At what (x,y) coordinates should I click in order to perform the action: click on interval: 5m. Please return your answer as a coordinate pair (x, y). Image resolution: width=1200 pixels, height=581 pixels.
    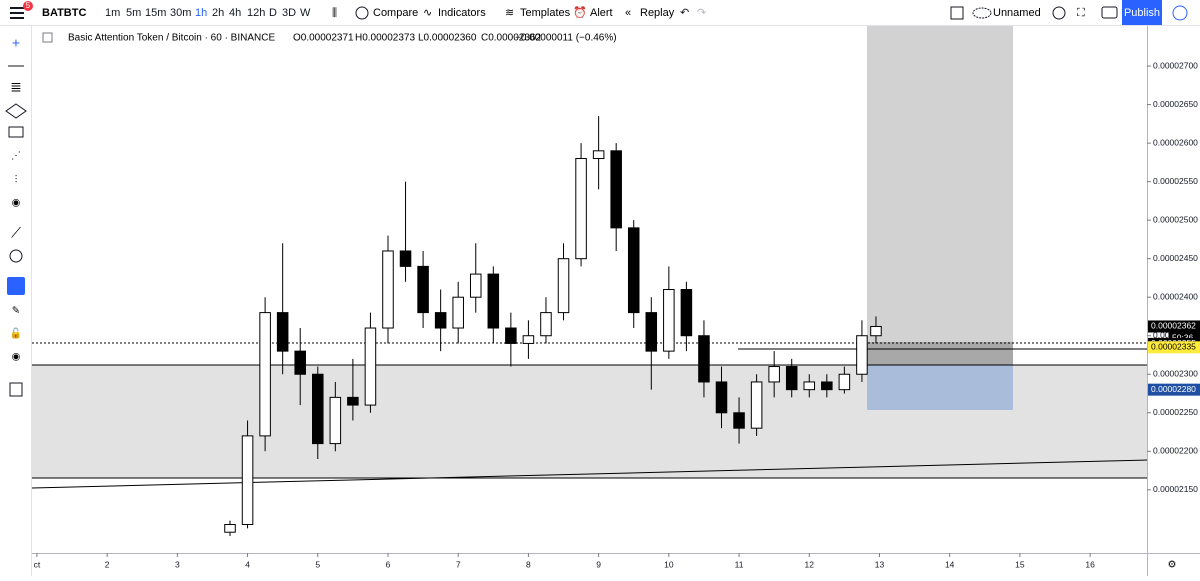
    Looking at the image, I should click on (133, 13).